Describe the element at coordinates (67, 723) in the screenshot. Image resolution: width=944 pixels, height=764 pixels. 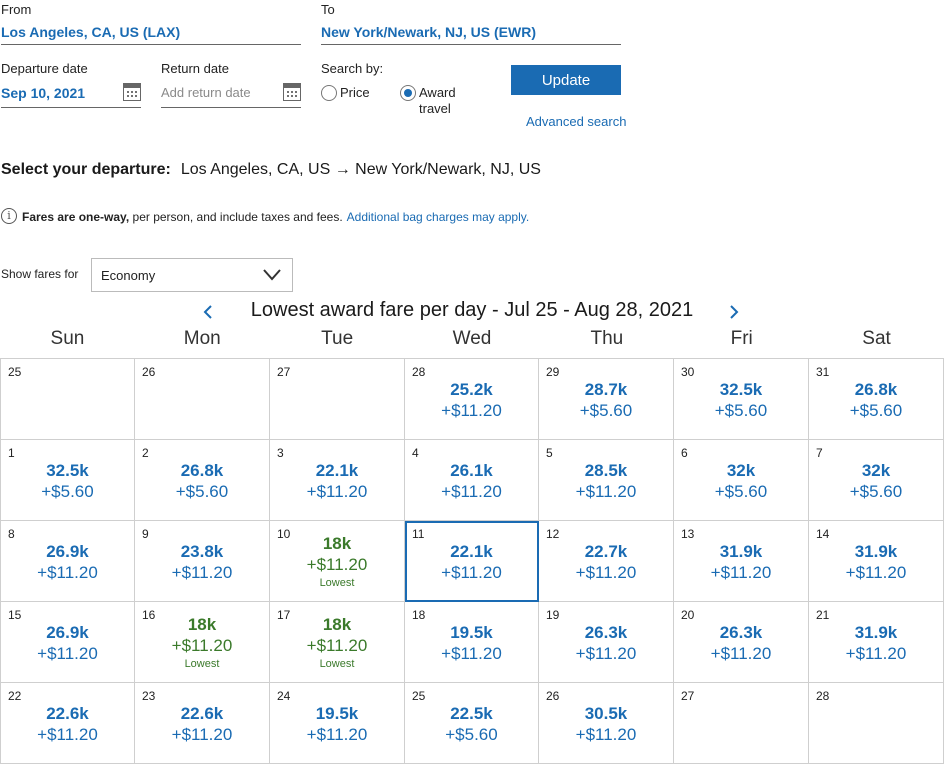
I see `calendar-day-cell: 22 22.6k +$11.20` at that location.